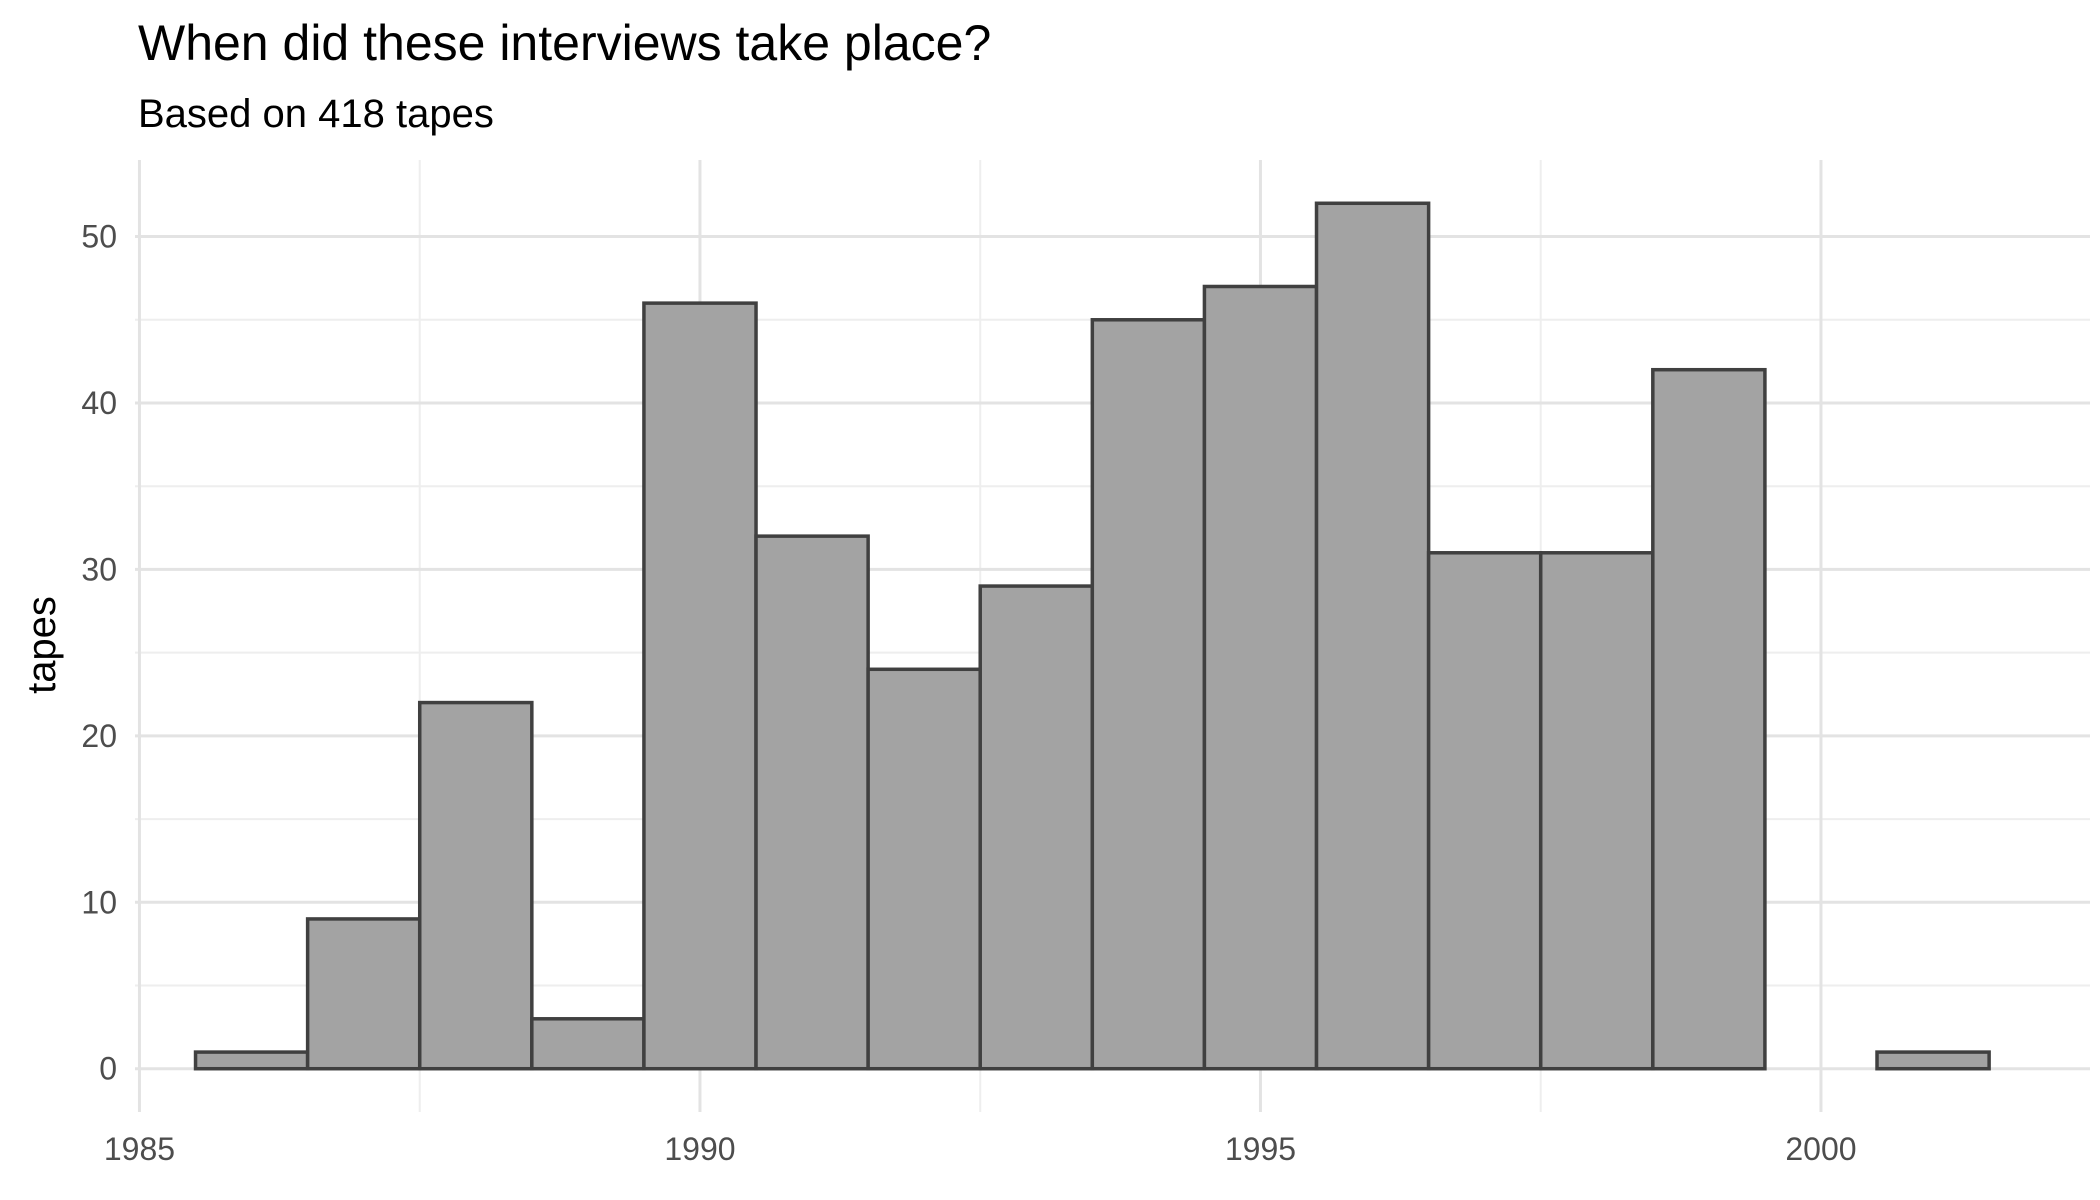 This screenshot has height=1200, width=2100. What do you see at coordinates (1820, 1149) in the screenshot?
I see `x-tick-label: 2000` at bounding box center [1820, 1149].